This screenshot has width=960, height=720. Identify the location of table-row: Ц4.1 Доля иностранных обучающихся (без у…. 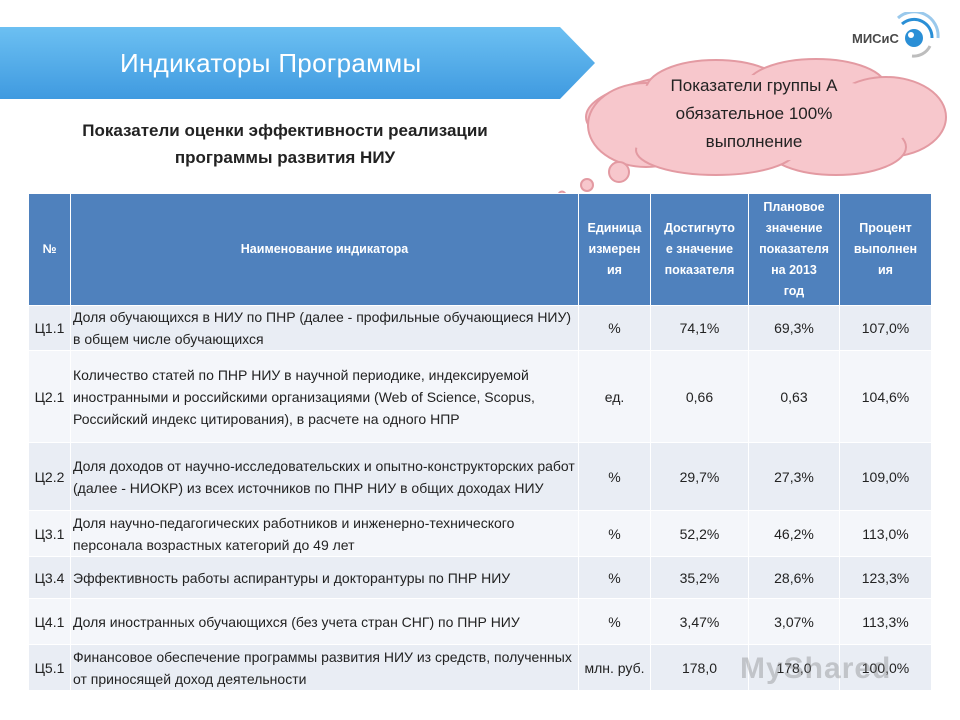
(480, 621).